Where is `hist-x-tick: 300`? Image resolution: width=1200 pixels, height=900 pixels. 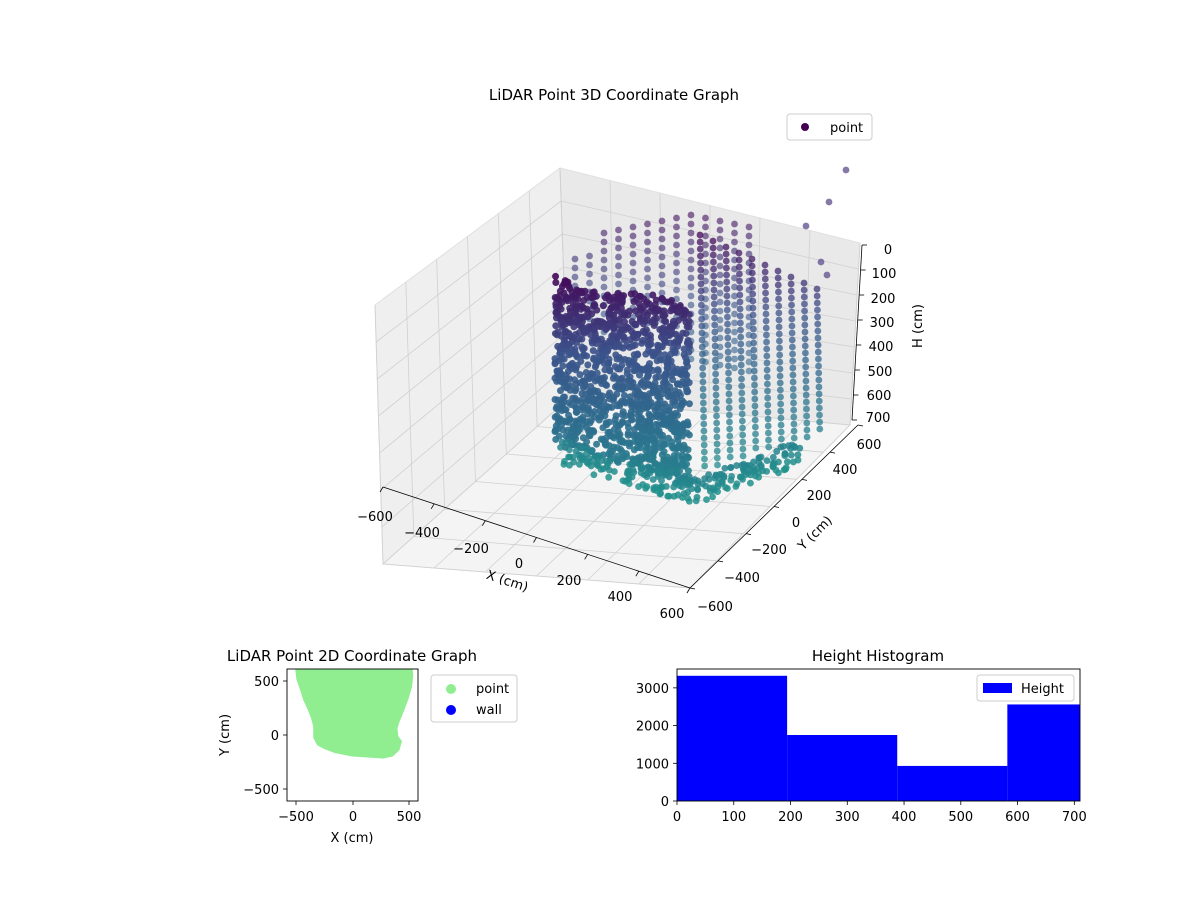 hist-x-tick: 300 is located at coordinates (847, 817).